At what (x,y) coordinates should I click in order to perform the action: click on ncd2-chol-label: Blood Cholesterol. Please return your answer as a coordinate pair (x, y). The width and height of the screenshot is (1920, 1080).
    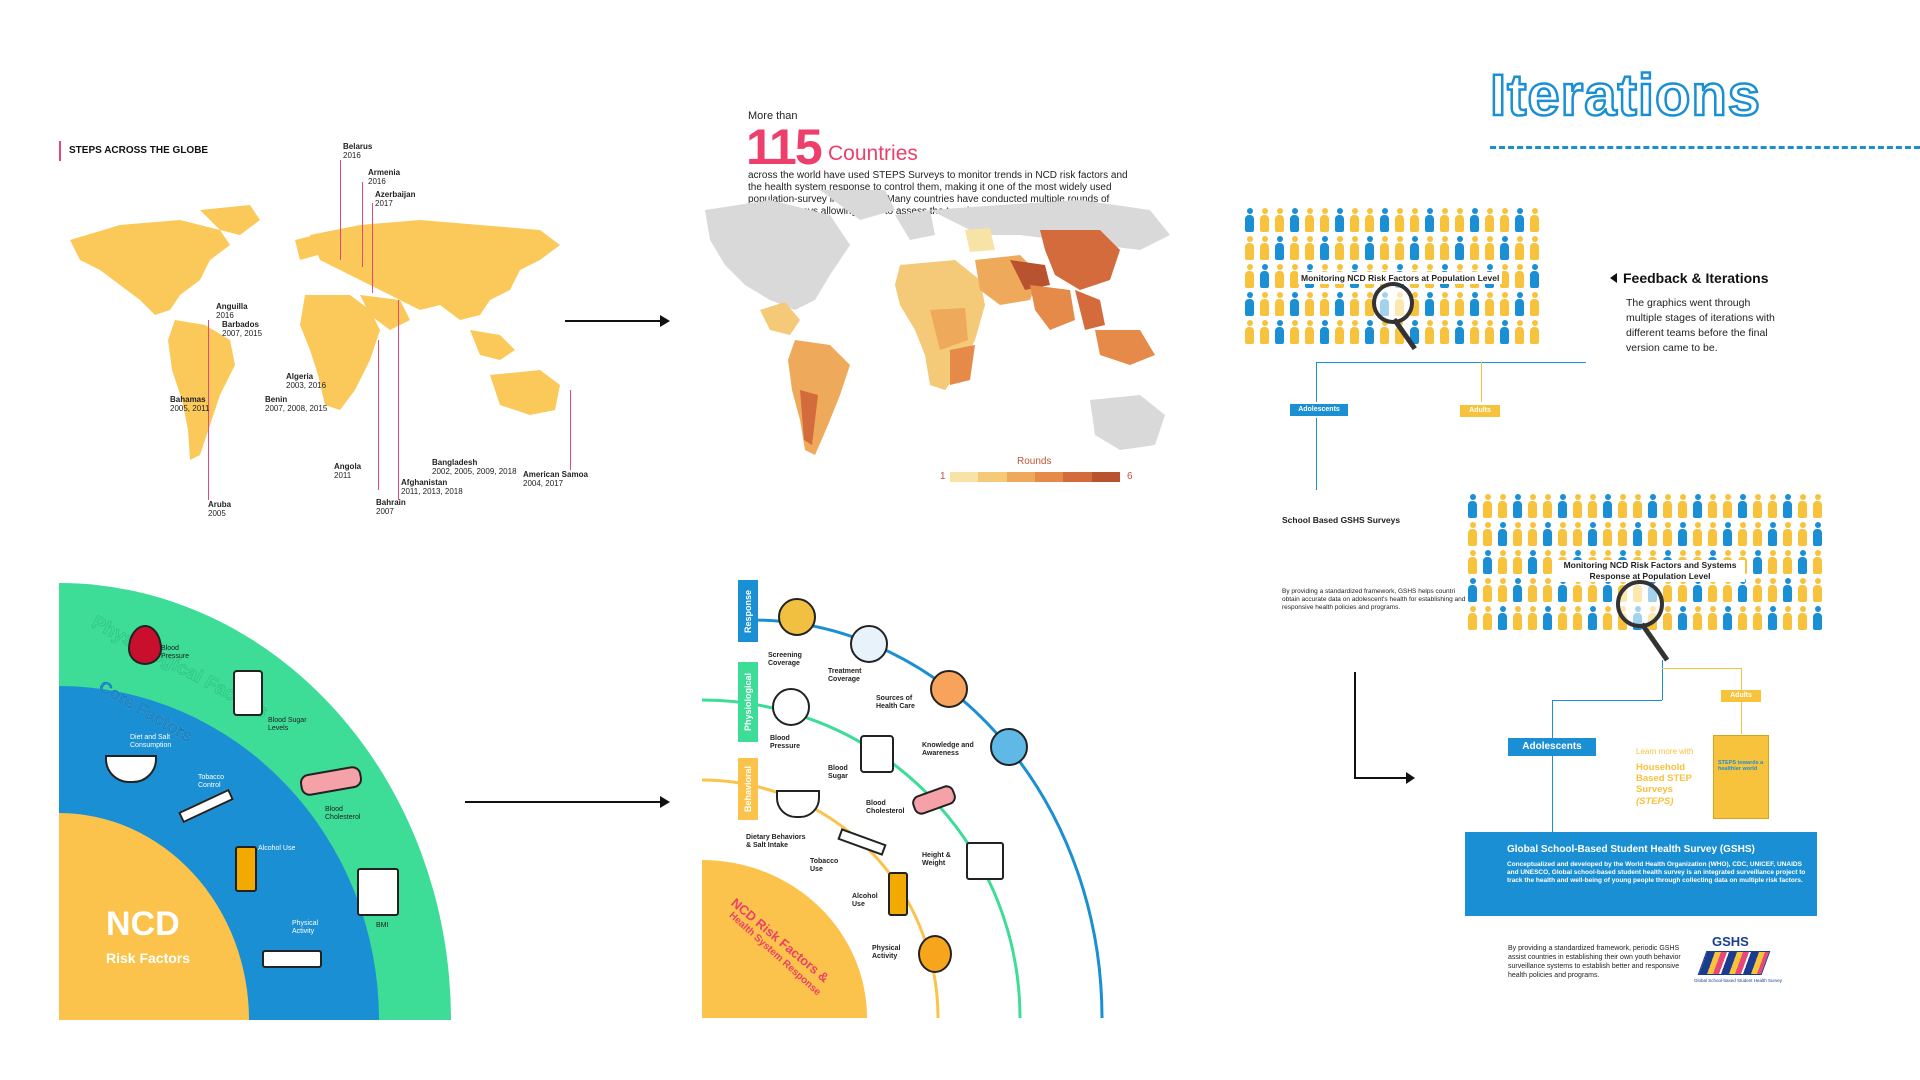
    Looking at the image, I should click on (885, 807).